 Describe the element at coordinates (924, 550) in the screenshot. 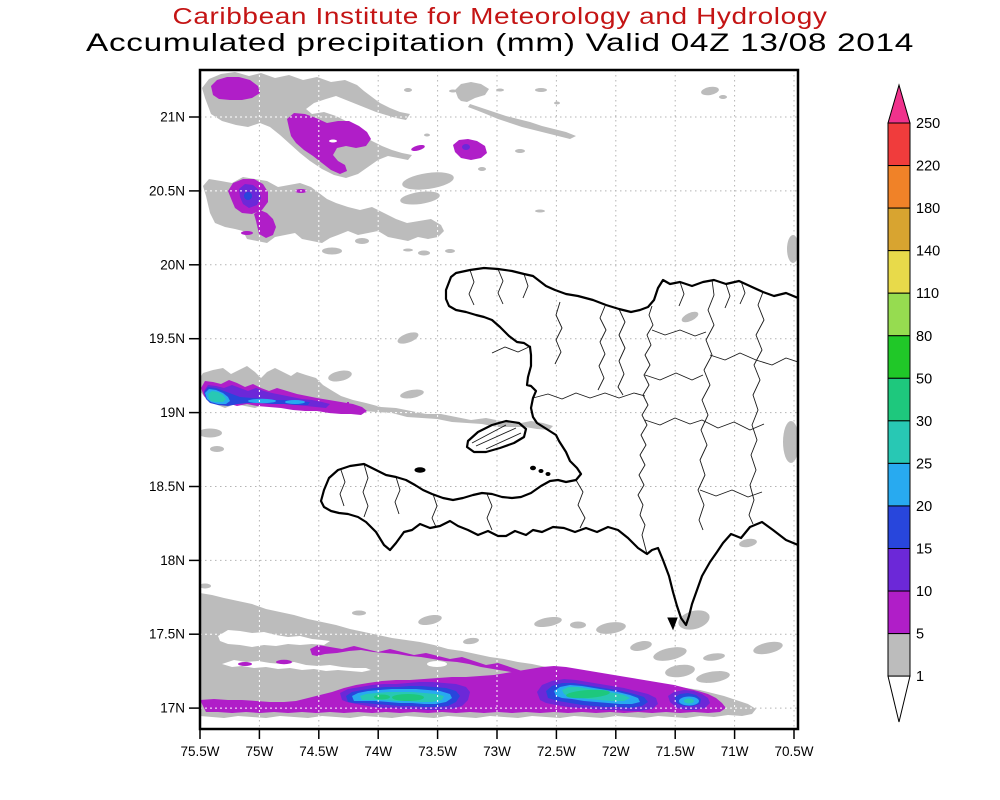

I see `colorbar-label: 15` at that location.